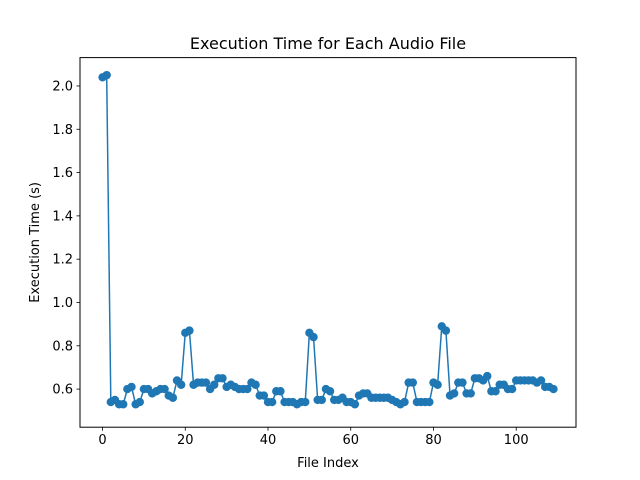 This screenshot has width=640, height=480. What do you see at coordinates (350, 440) in the screenshot?
I see `x-tick-label: 60` at bounding box center [350, 440].